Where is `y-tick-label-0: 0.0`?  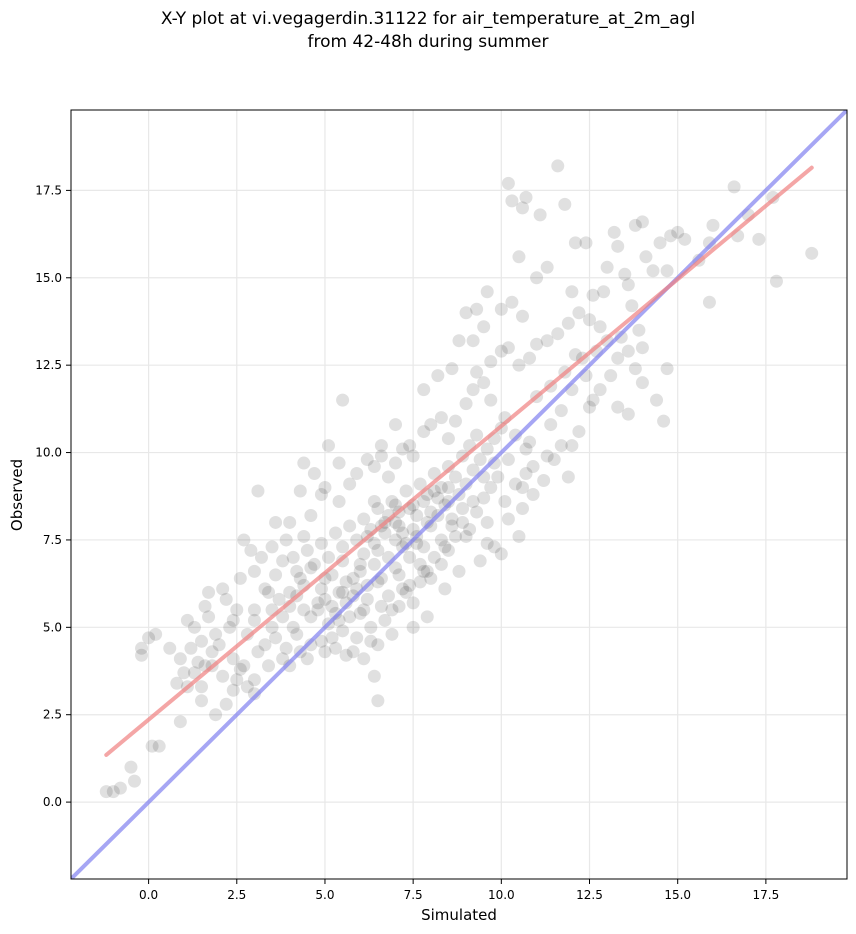
y-tick-label-0: 0.0 is located at coordinates (52, 802).